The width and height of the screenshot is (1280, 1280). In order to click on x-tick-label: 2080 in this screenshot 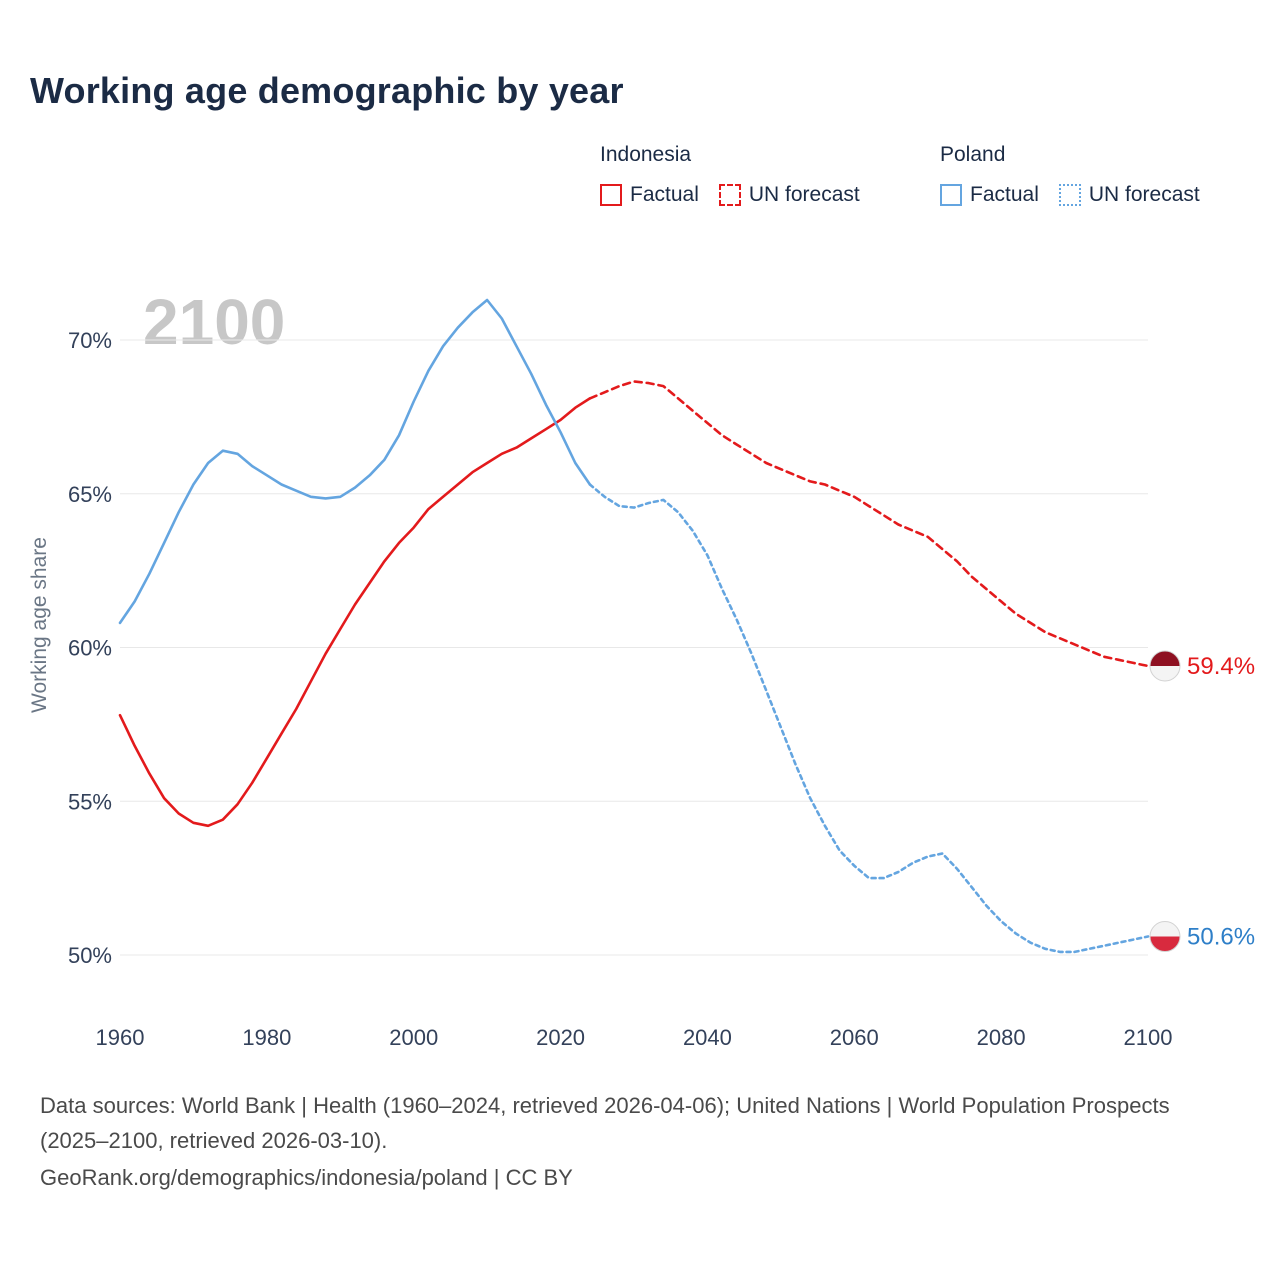, I will do `click(1001, 1037)`.